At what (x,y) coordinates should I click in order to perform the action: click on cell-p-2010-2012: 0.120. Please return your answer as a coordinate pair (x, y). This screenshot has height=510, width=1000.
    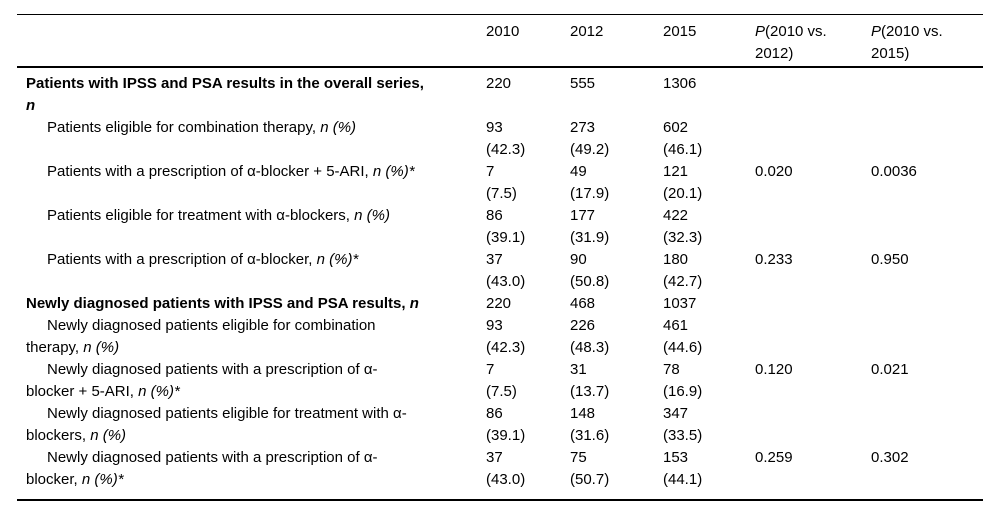
    Looking at the image, I should click on (774, 369).